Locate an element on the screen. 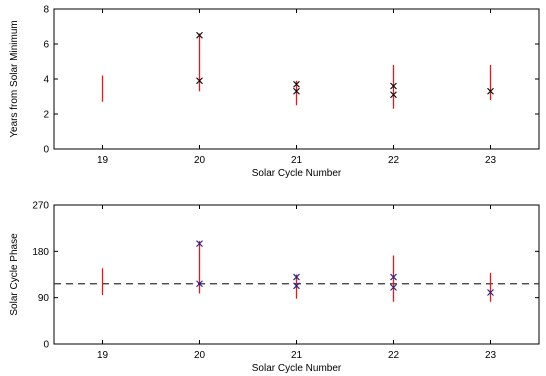 The width and height of the screenshot is (546, 376). y-tick-label: 90 is located at coordinates (44, 298).